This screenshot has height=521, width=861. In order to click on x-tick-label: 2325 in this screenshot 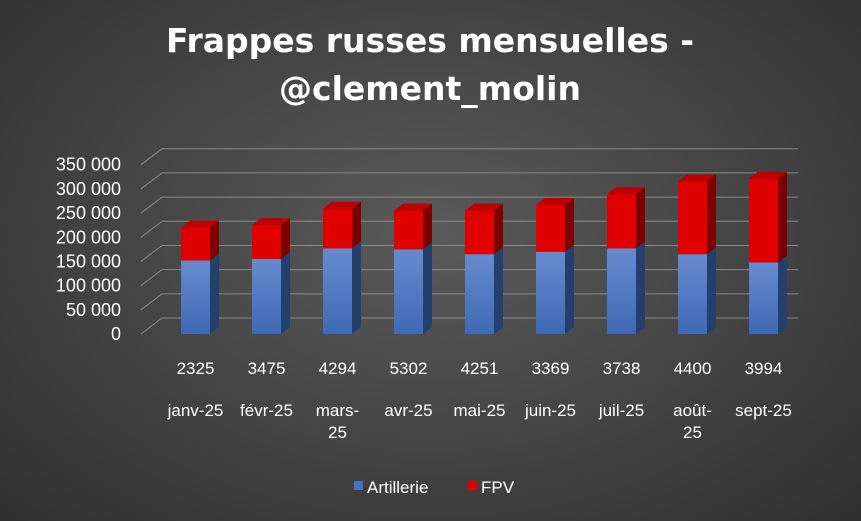, I will do `click(196, 368)`.